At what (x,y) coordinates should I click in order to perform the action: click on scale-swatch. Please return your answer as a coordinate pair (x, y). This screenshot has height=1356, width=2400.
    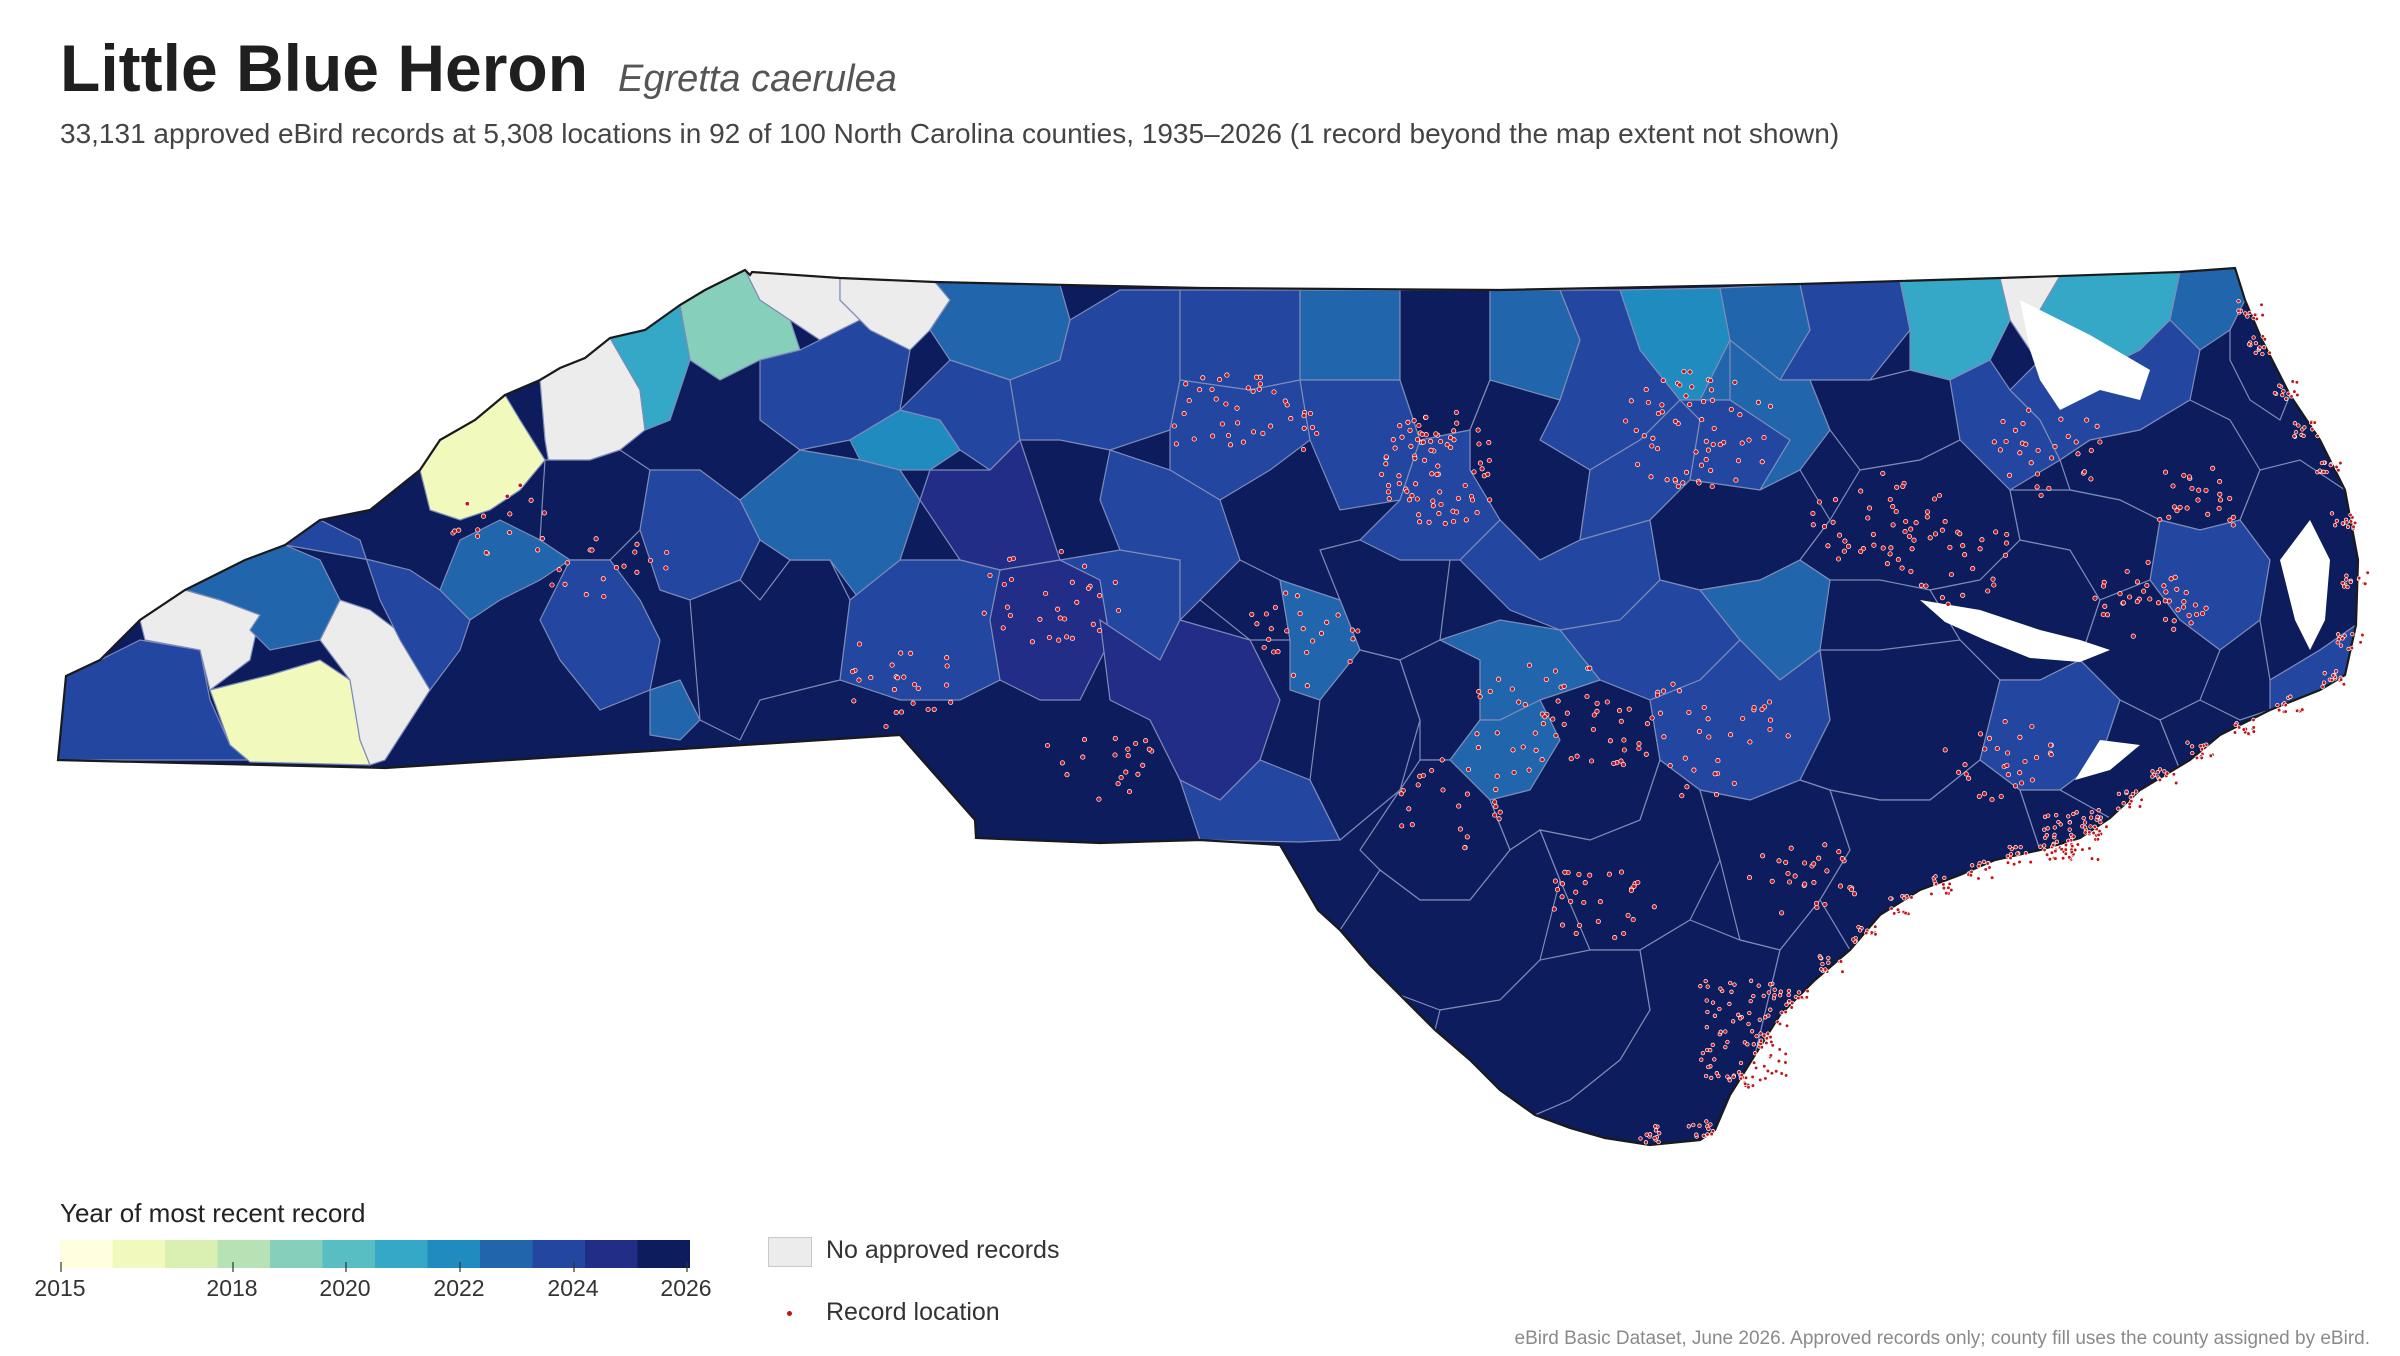
    Looking at the image, I should click on (454, 1254).